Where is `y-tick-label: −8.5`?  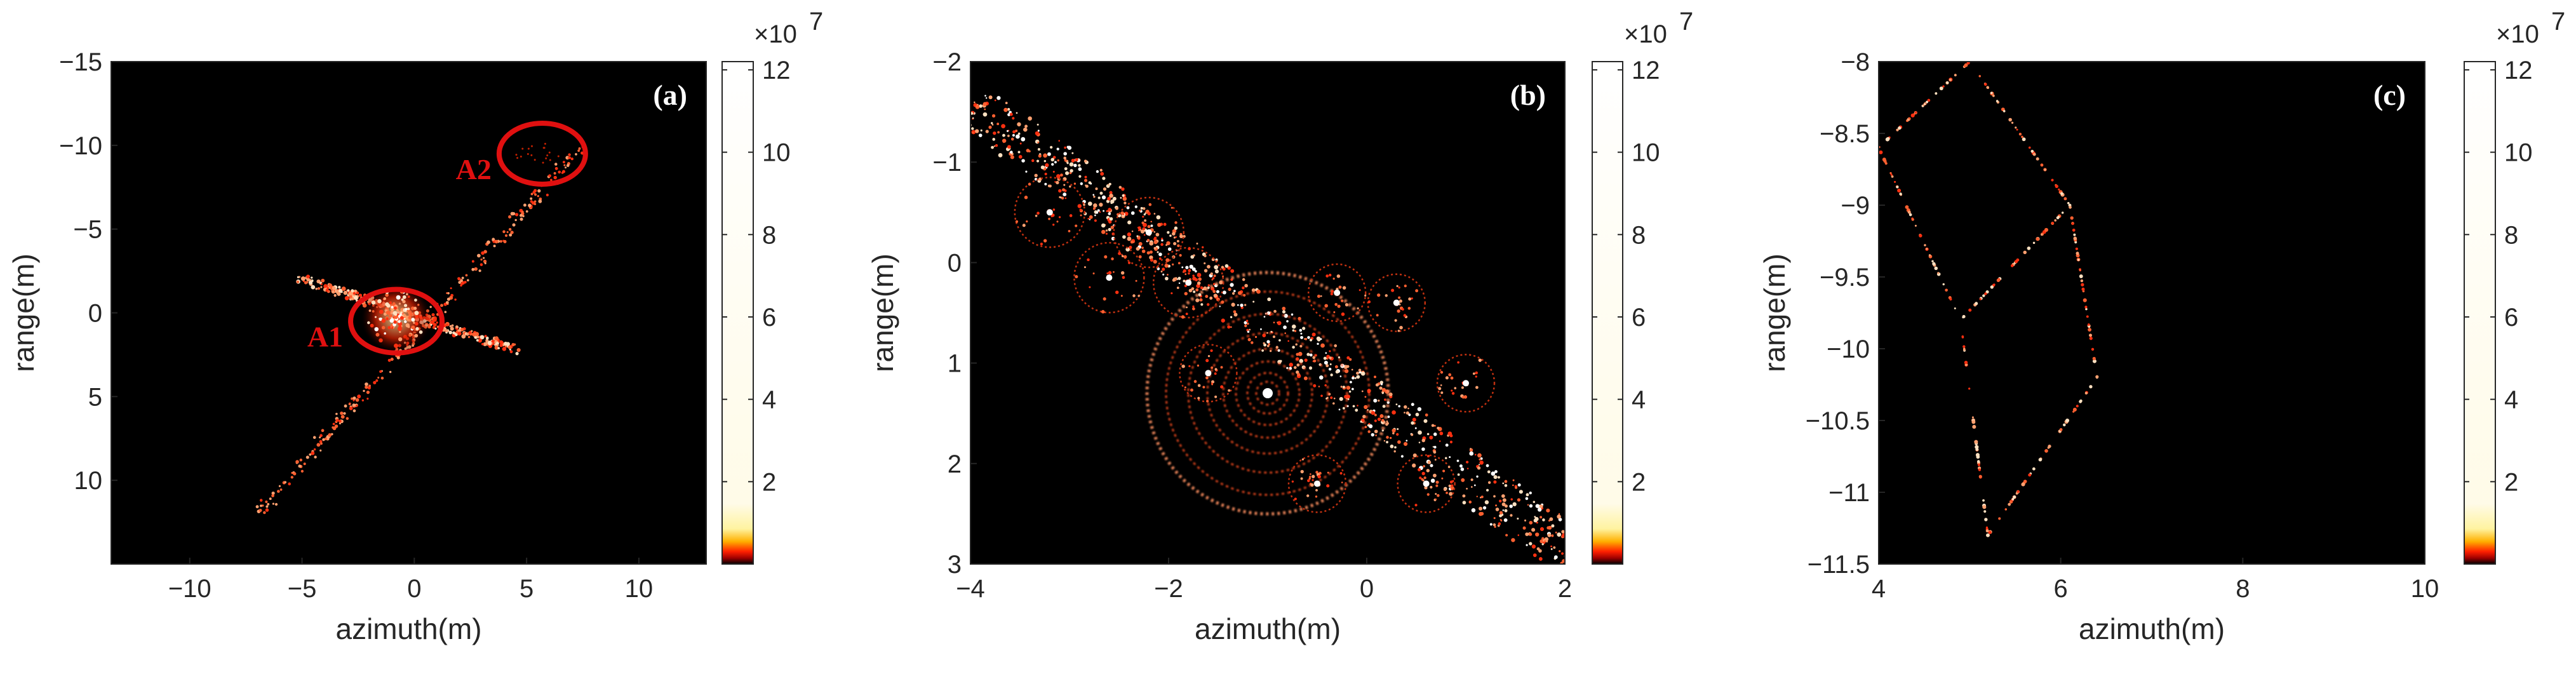
y-tick-label: −8.5 is located at coordinates (1845, 134).